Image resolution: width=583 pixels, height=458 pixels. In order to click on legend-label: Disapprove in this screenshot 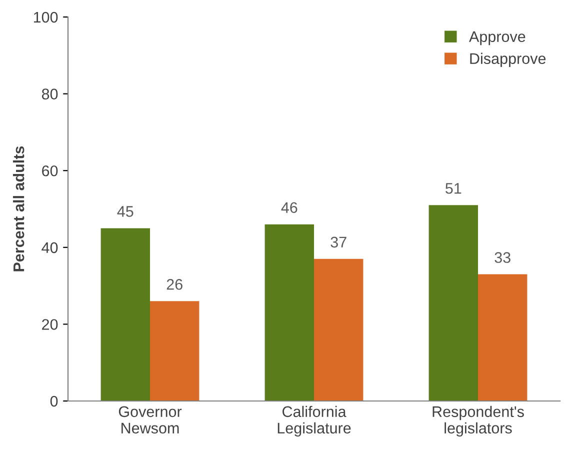, I will do `click(508, 60)`.